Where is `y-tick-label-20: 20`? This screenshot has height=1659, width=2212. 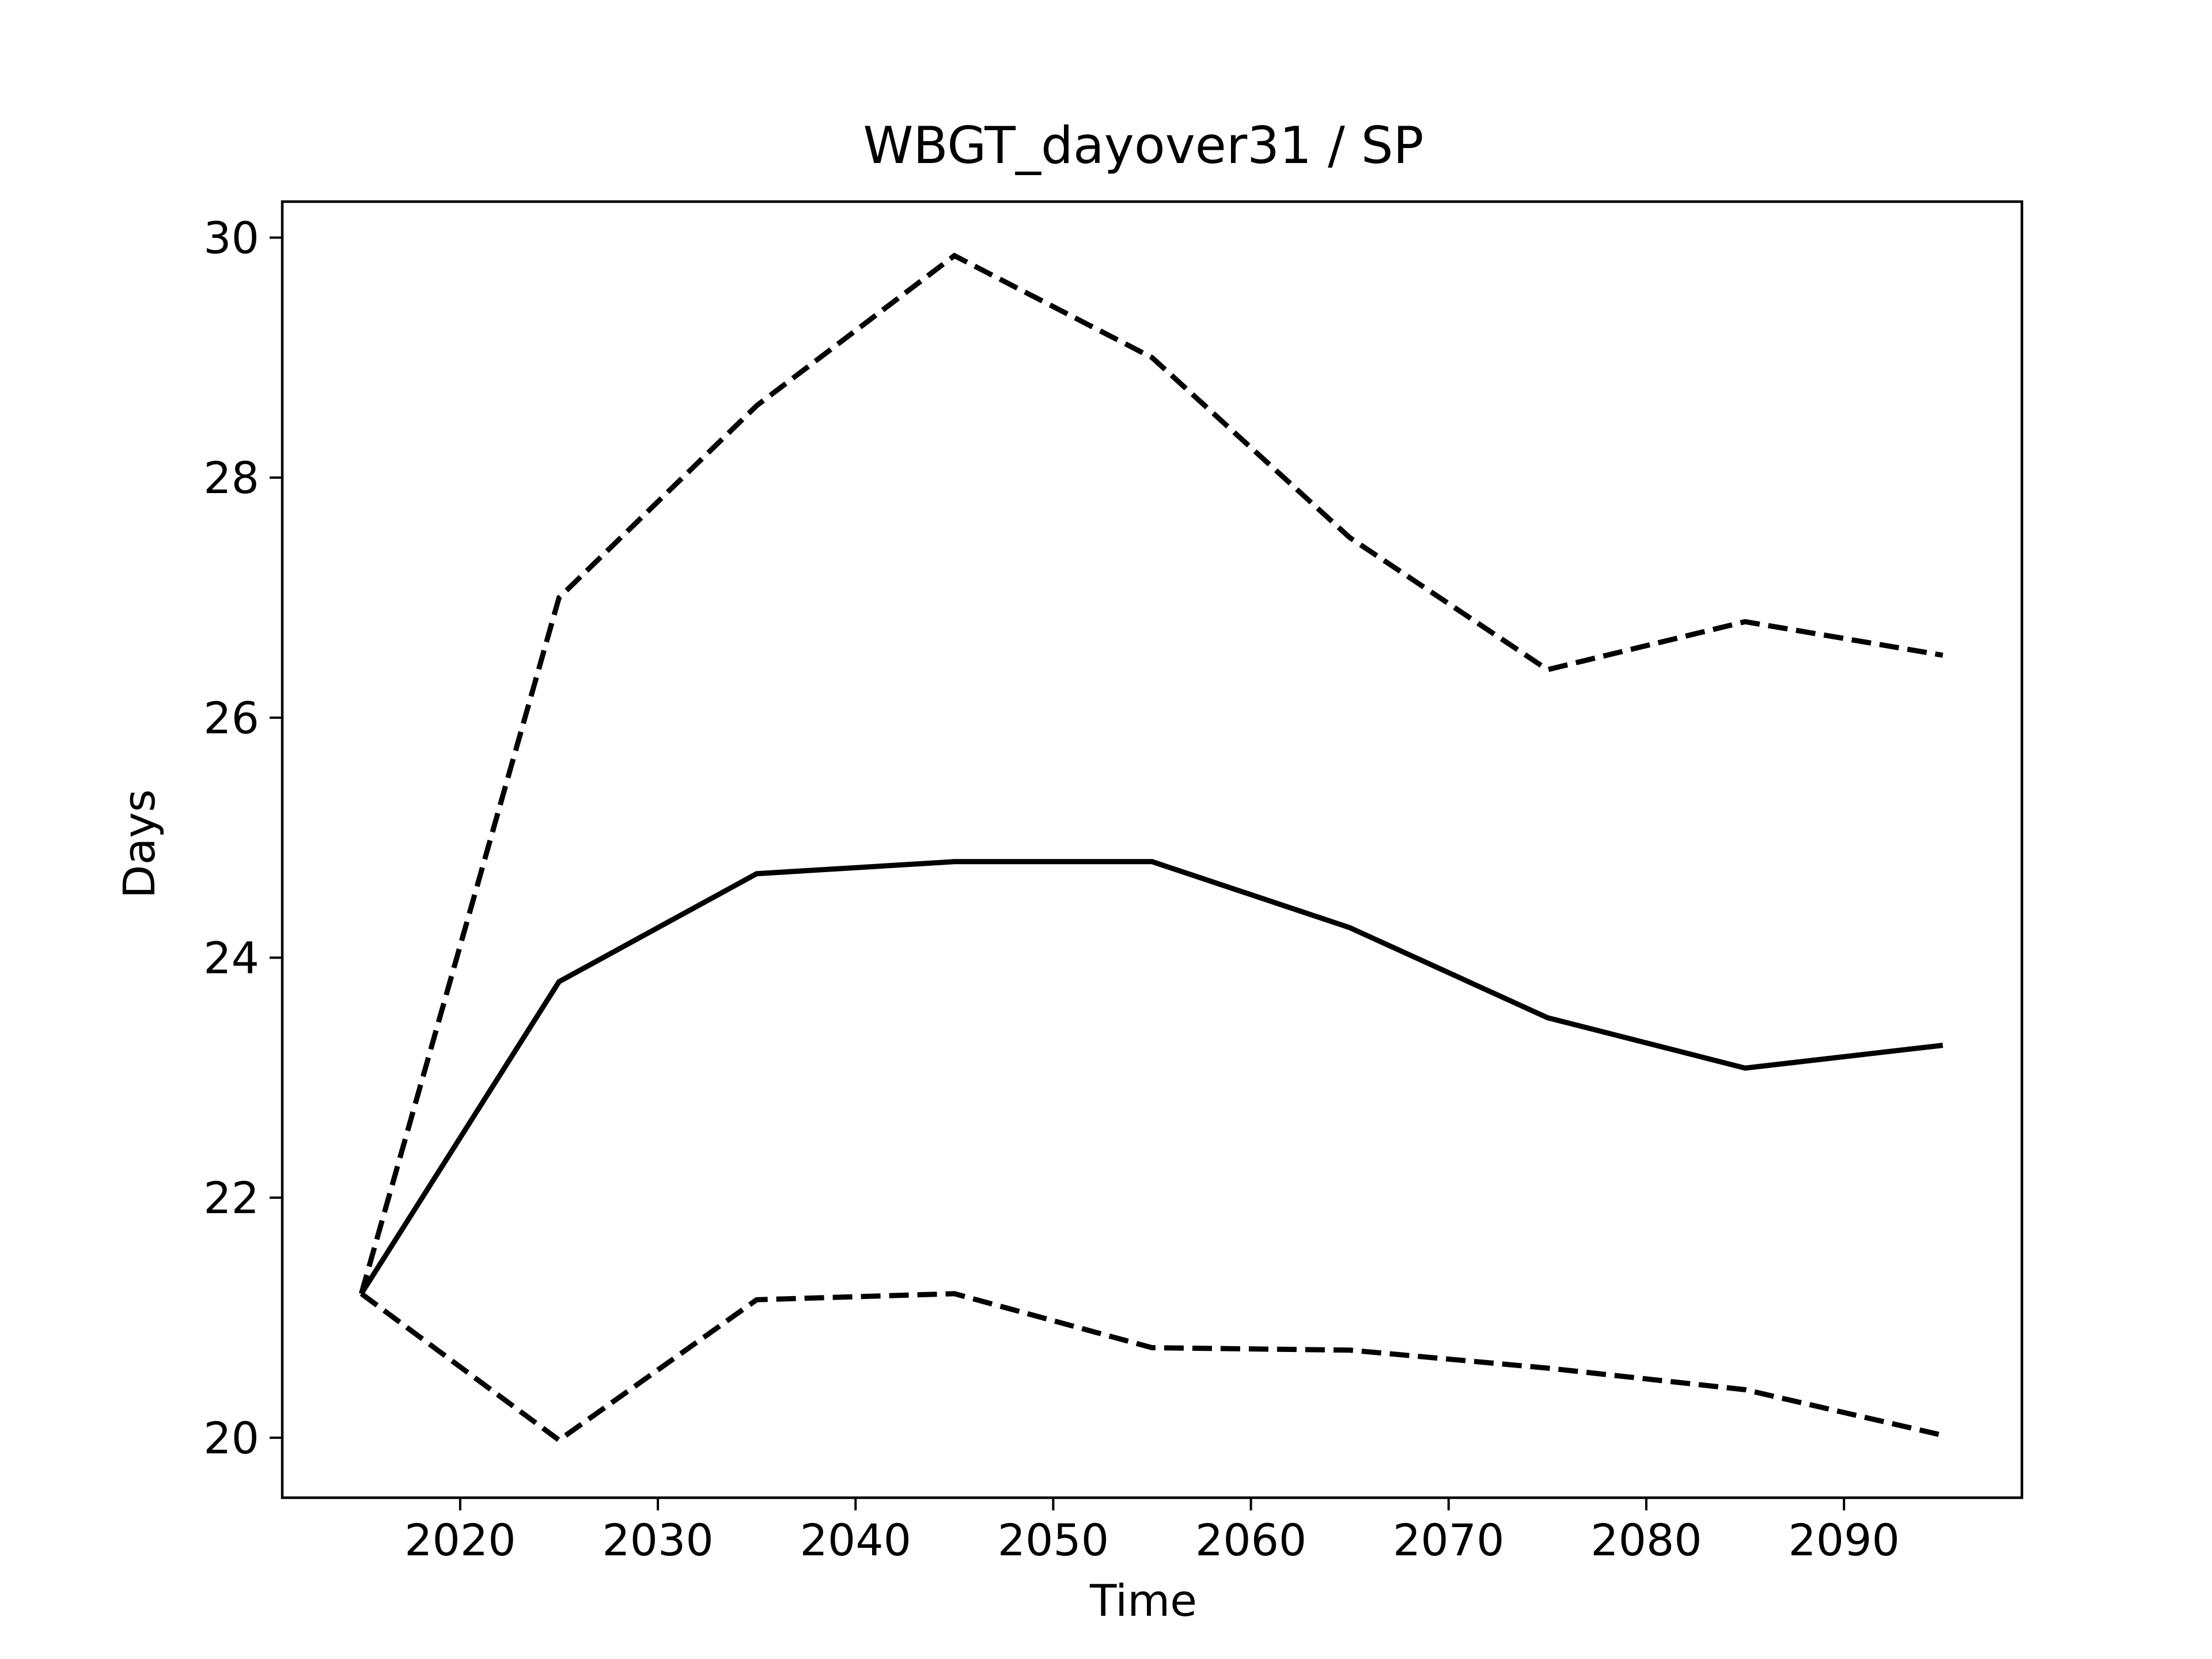
y-tick-label-20: 20 is located at coordinates (231, 1438).